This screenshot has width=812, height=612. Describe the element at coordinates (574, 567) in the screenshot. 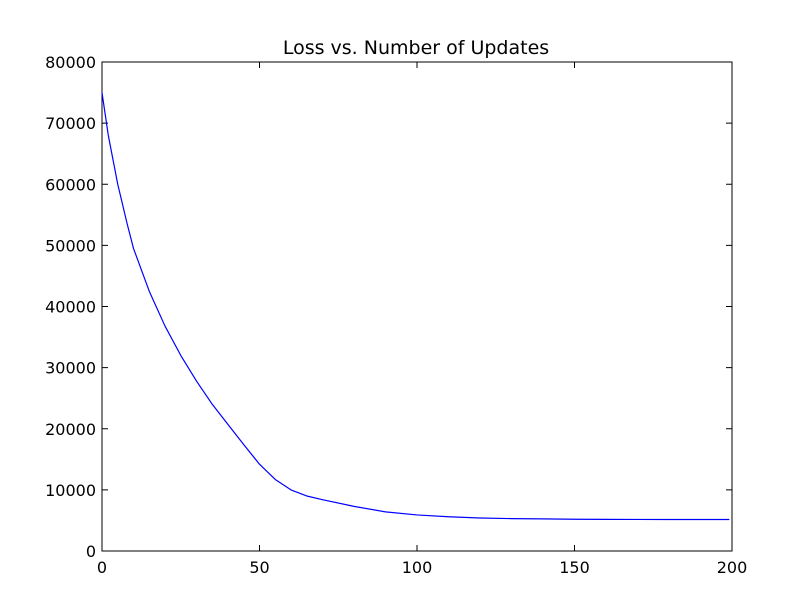

I see `x-tick-label: 150` at that location.